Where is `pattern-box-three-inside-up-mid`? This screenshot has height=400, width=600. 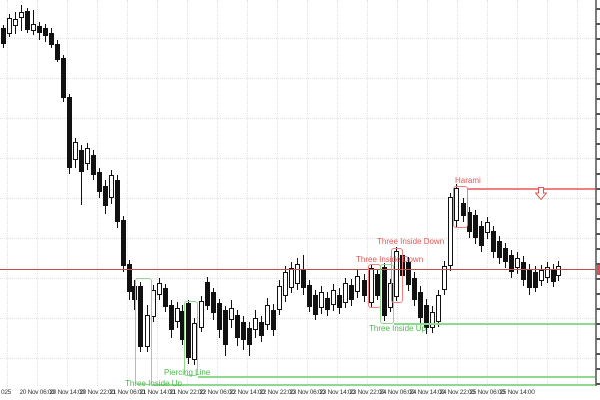 pattern-box-three-inside-up-mid is located at coordinates (387, 294).